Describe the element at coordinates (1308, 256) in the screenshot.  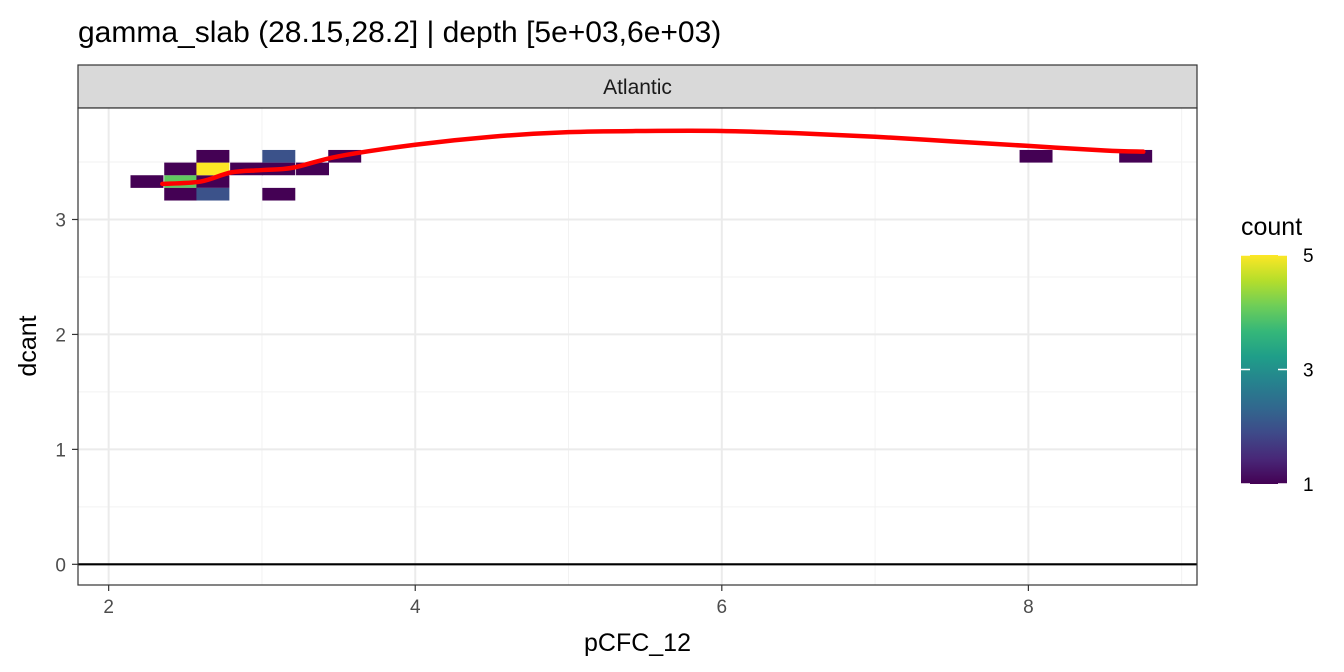
I see `legend-break-label: 5` at that location.